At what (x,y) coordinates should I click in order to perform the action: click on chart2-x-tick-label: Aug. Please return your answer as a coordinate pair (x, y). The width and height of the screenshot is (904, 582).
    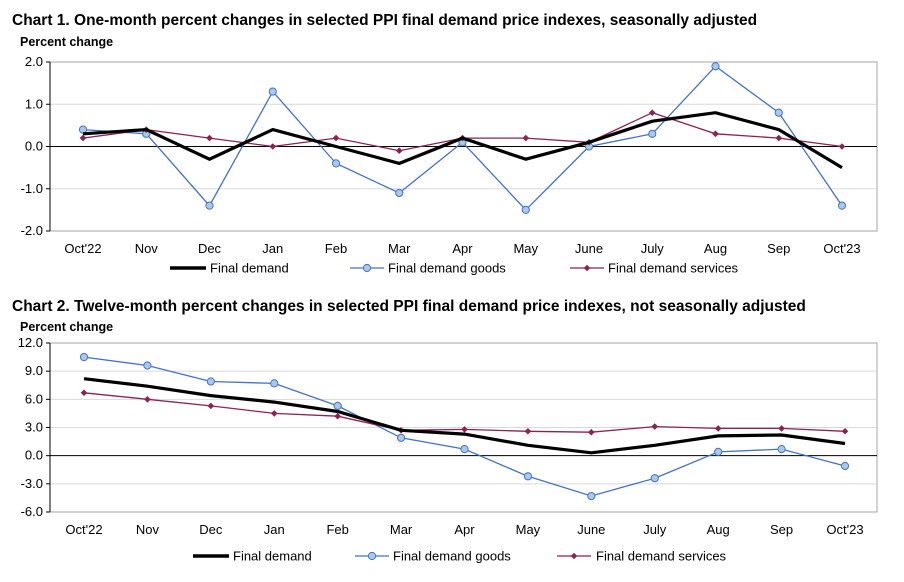
    Looking at the image, I should click on (718, 529).